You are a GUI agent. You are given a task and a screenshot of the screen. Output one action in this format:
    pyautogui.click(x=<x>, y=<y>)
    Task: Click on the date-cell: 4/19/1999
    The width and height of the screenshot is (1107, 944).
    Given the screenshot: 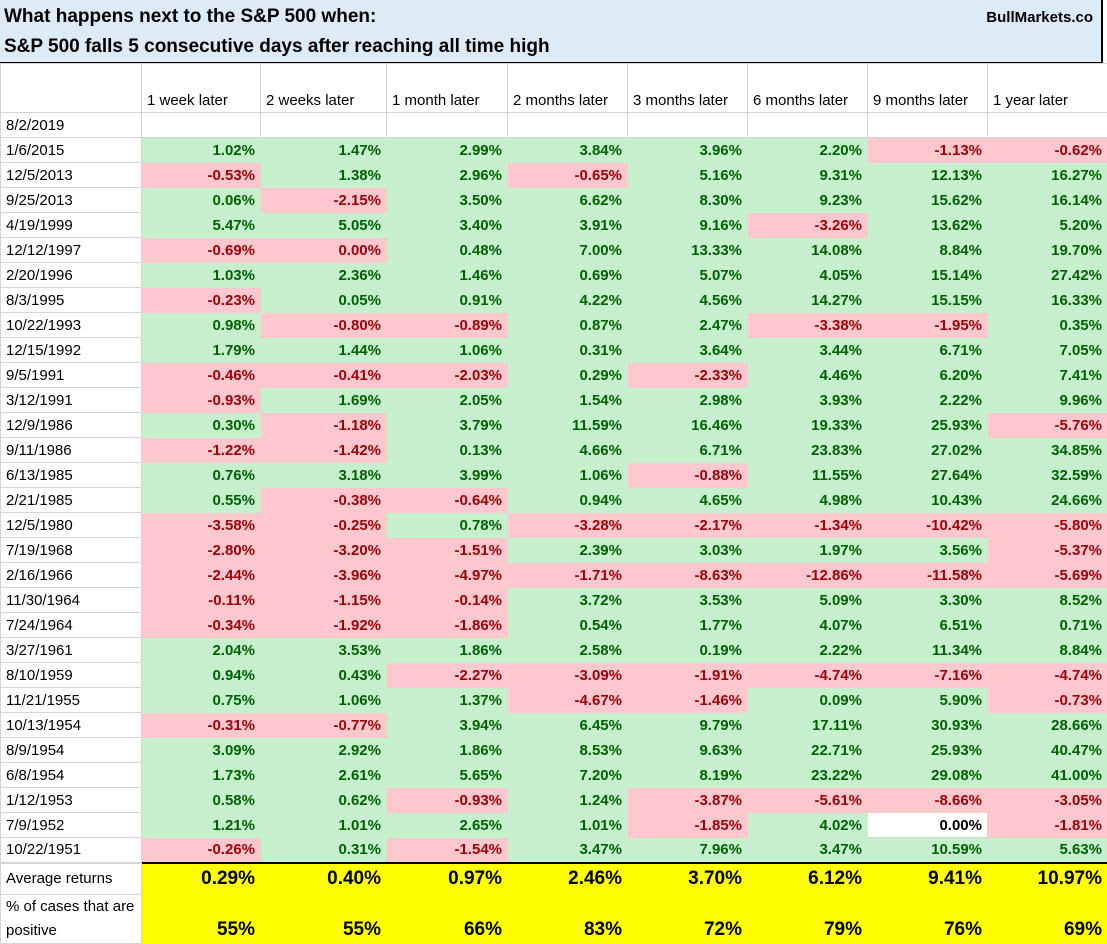 What is the action you would take?
    pyautogui.click(x=71, y=225)
    